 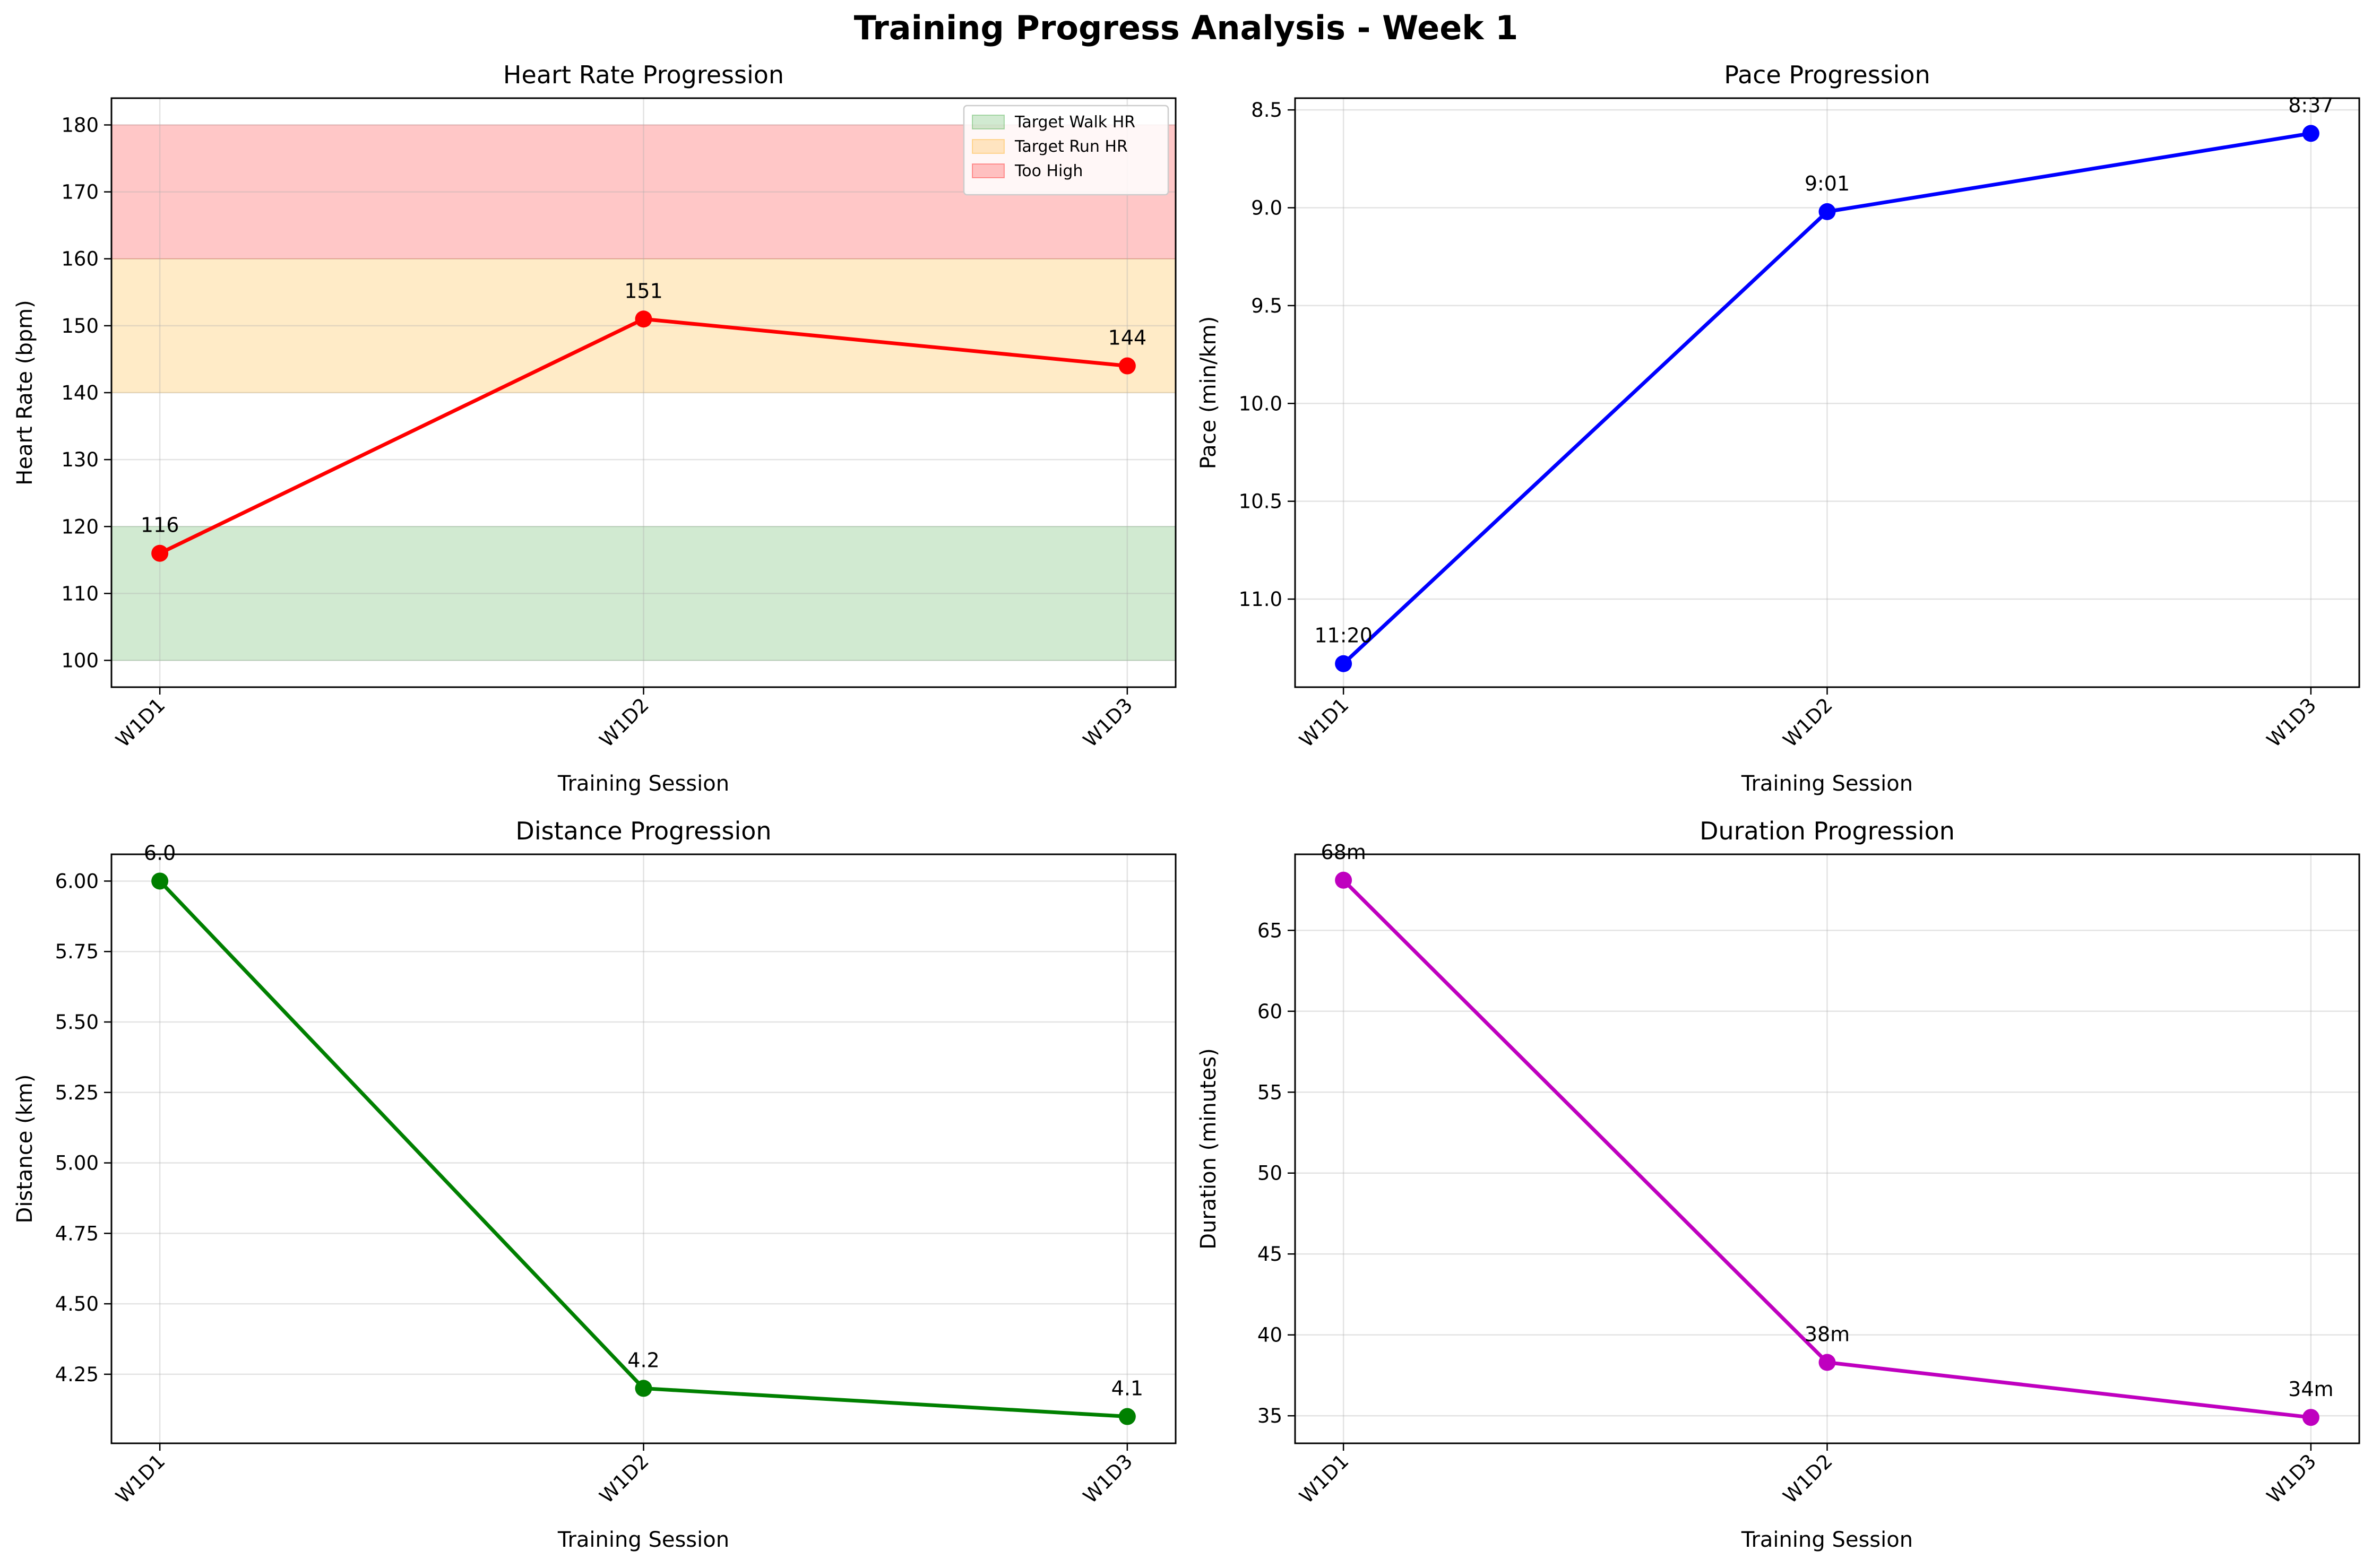 I want to click on y-axis-label: Pace (min/km), so click(x=1208, y=392).